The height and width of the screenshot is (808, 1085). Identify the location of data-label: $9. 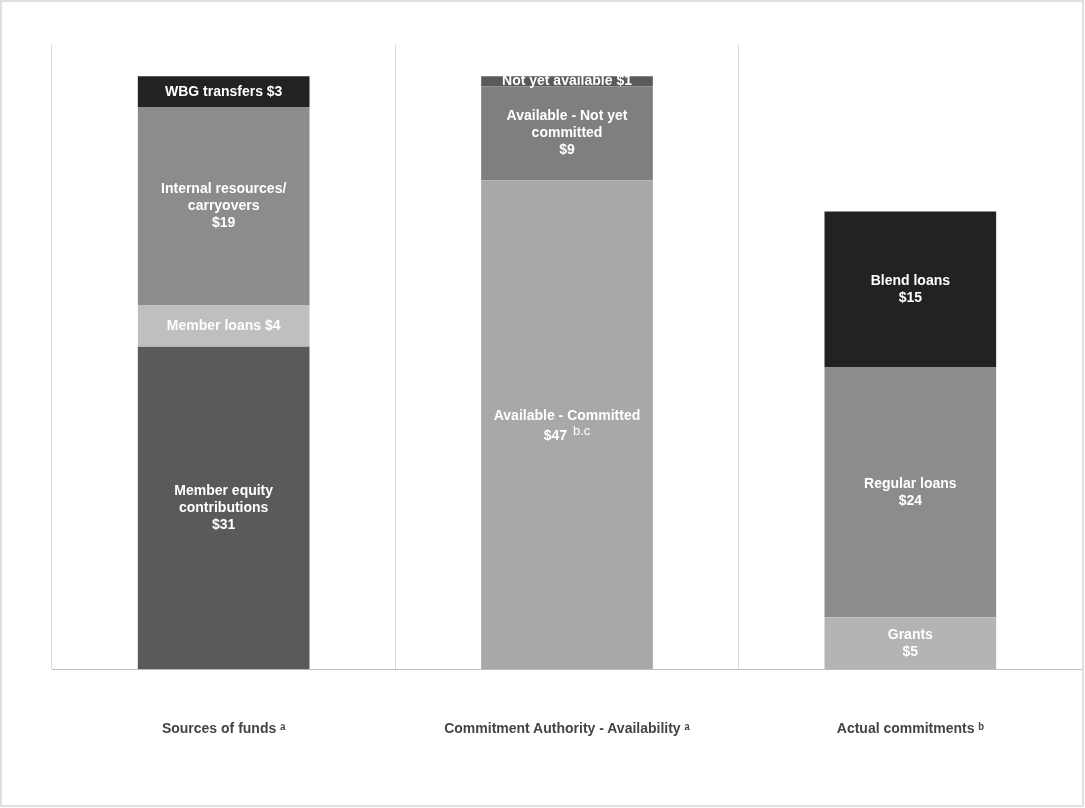
(567, 149).